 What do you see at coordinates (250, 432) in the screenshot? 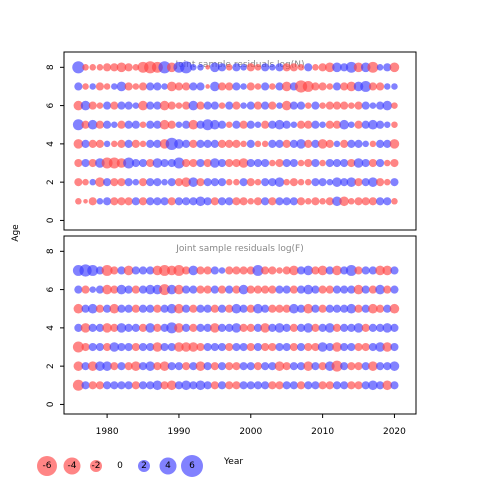
I see `x-tick-label: 2000` at bounding box center [250, 432].